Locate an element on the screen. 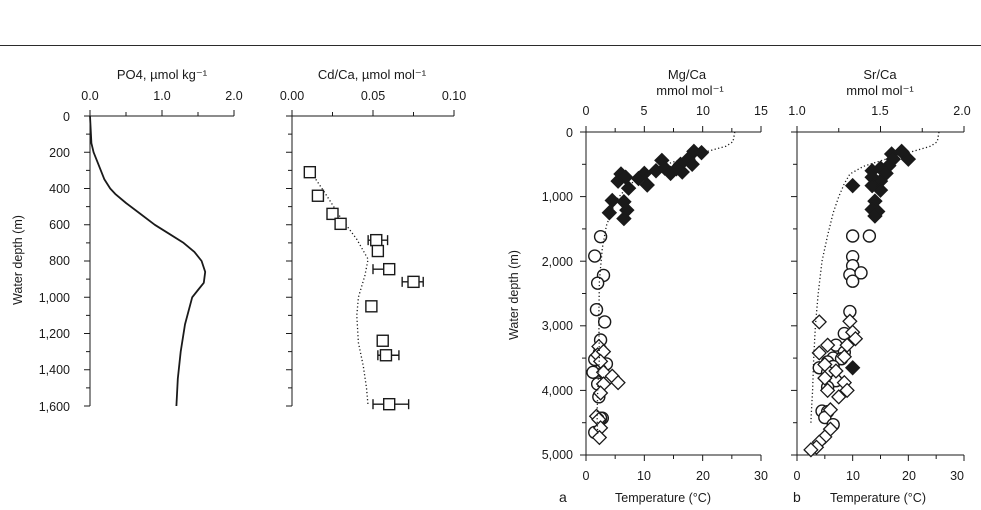 The height and width of the screenshot is (510, 981). po4-top-tick-label: 2.0 is located at coordinates (233, 96).